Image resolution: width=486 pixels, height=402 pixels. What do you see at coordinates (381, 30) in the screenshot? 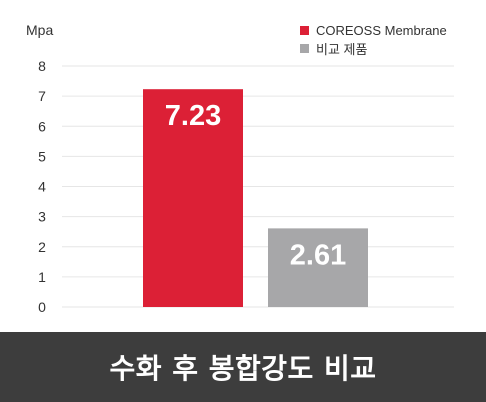
I see `legend-label: COREOSS Membrane` at bounding box center [381, 30].